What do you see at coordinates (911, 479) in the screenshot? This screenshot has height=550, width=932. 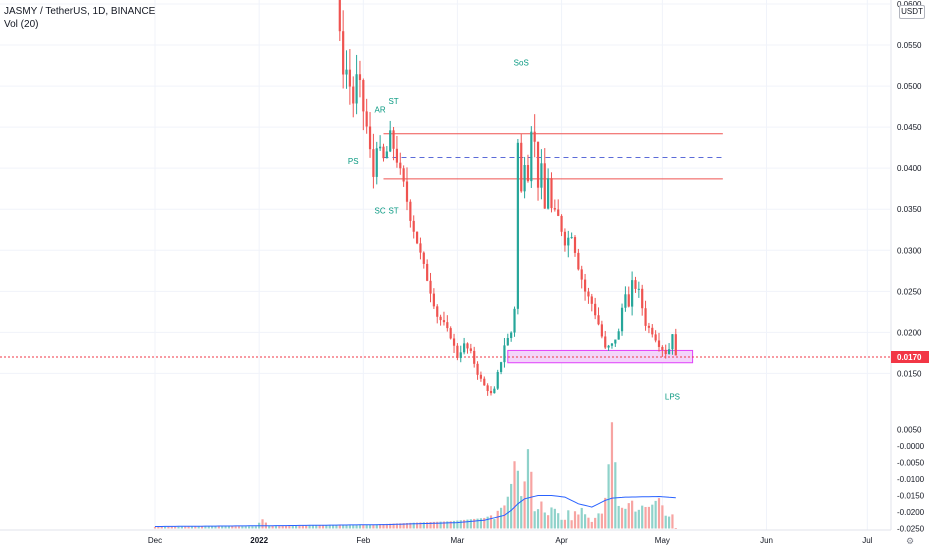 I see `volume-tick-label: -0.0100` at bounding box center [911, 479].